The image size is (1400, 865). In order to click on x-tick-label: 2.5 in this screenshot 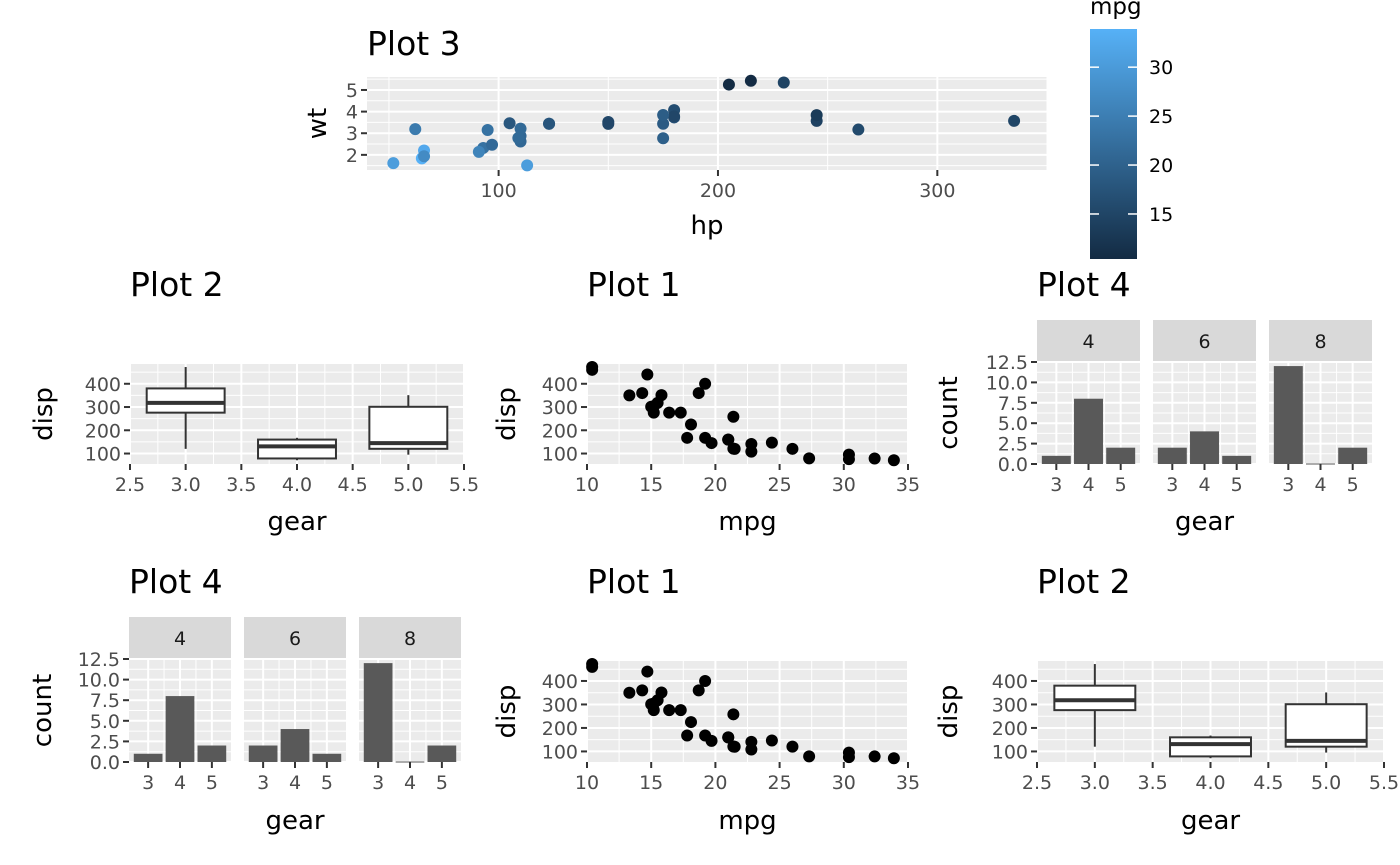, I will do `click(1037, 783)`.